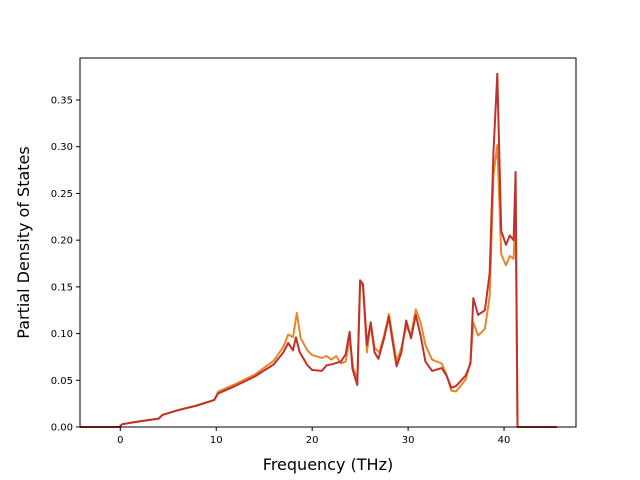  What do you see at coordinates (408, 440) in the screenshot?
I see `x-tick-label: 30` at bounding box center [408, 440].